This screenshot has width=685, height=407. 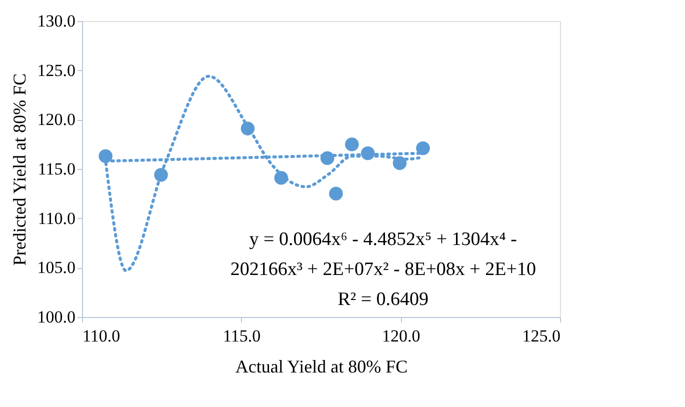 What do you see at coordinates (56, 21) in the screenshot?
I see `y-tick-label: 130.0` at bounding box center [56, 21].